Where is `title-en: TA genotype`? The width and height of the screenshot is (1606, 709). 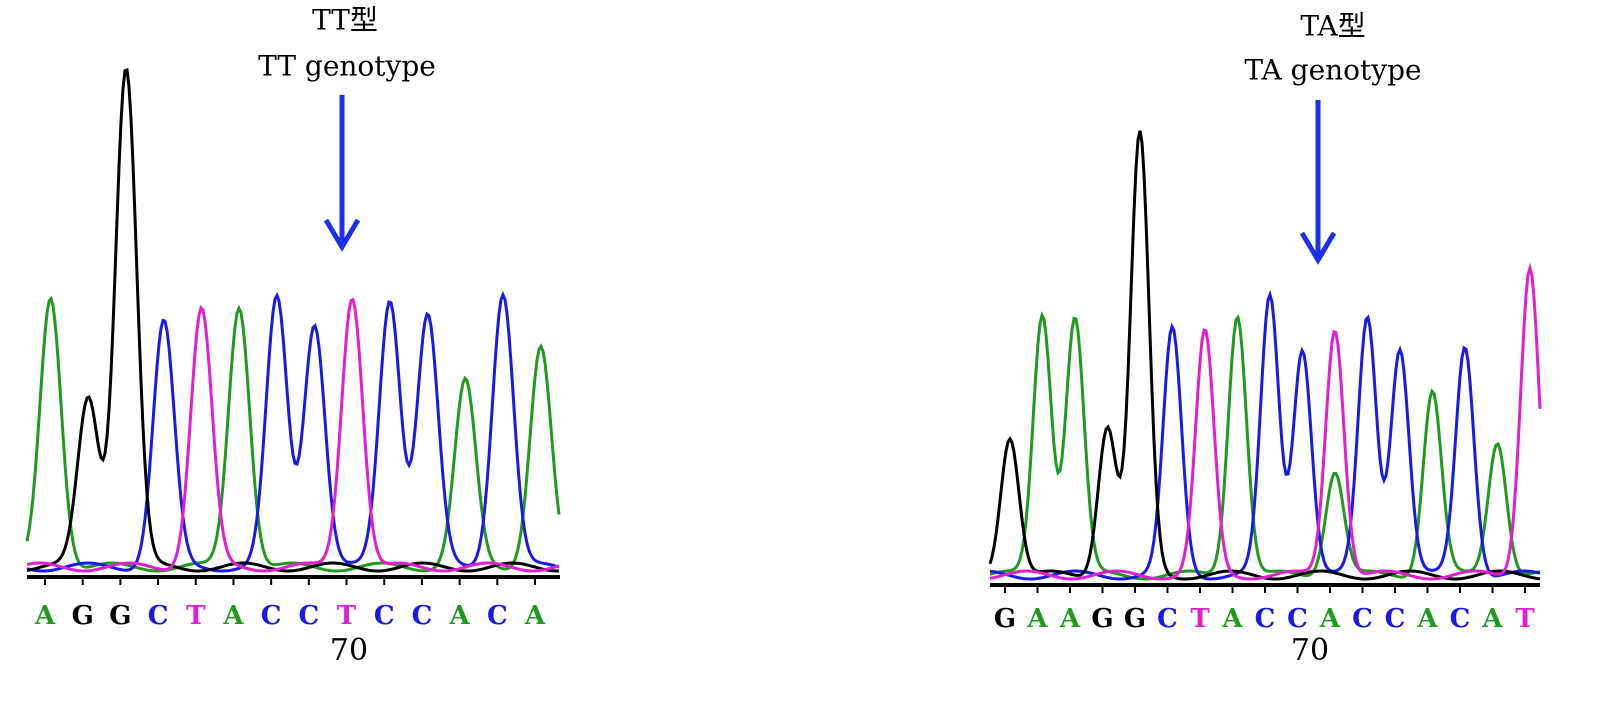
title-en: TA genotype is located at coordinates (1332, 70).